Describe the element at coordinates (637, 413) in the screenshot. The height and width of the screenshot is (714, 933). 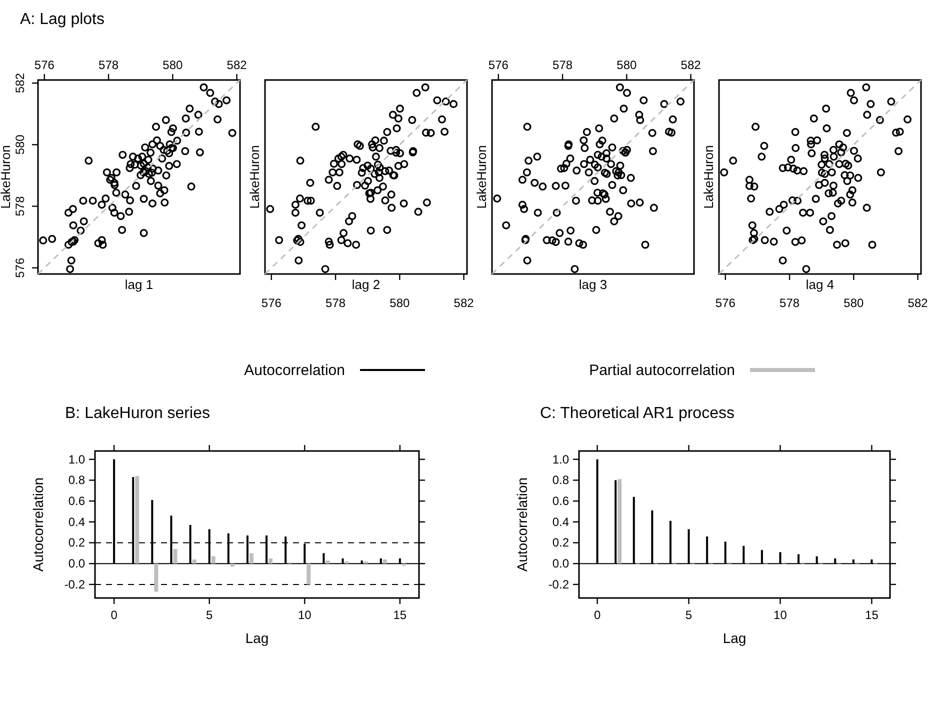
I see `chart-title: C: Theoretical AR1 process` at that location.